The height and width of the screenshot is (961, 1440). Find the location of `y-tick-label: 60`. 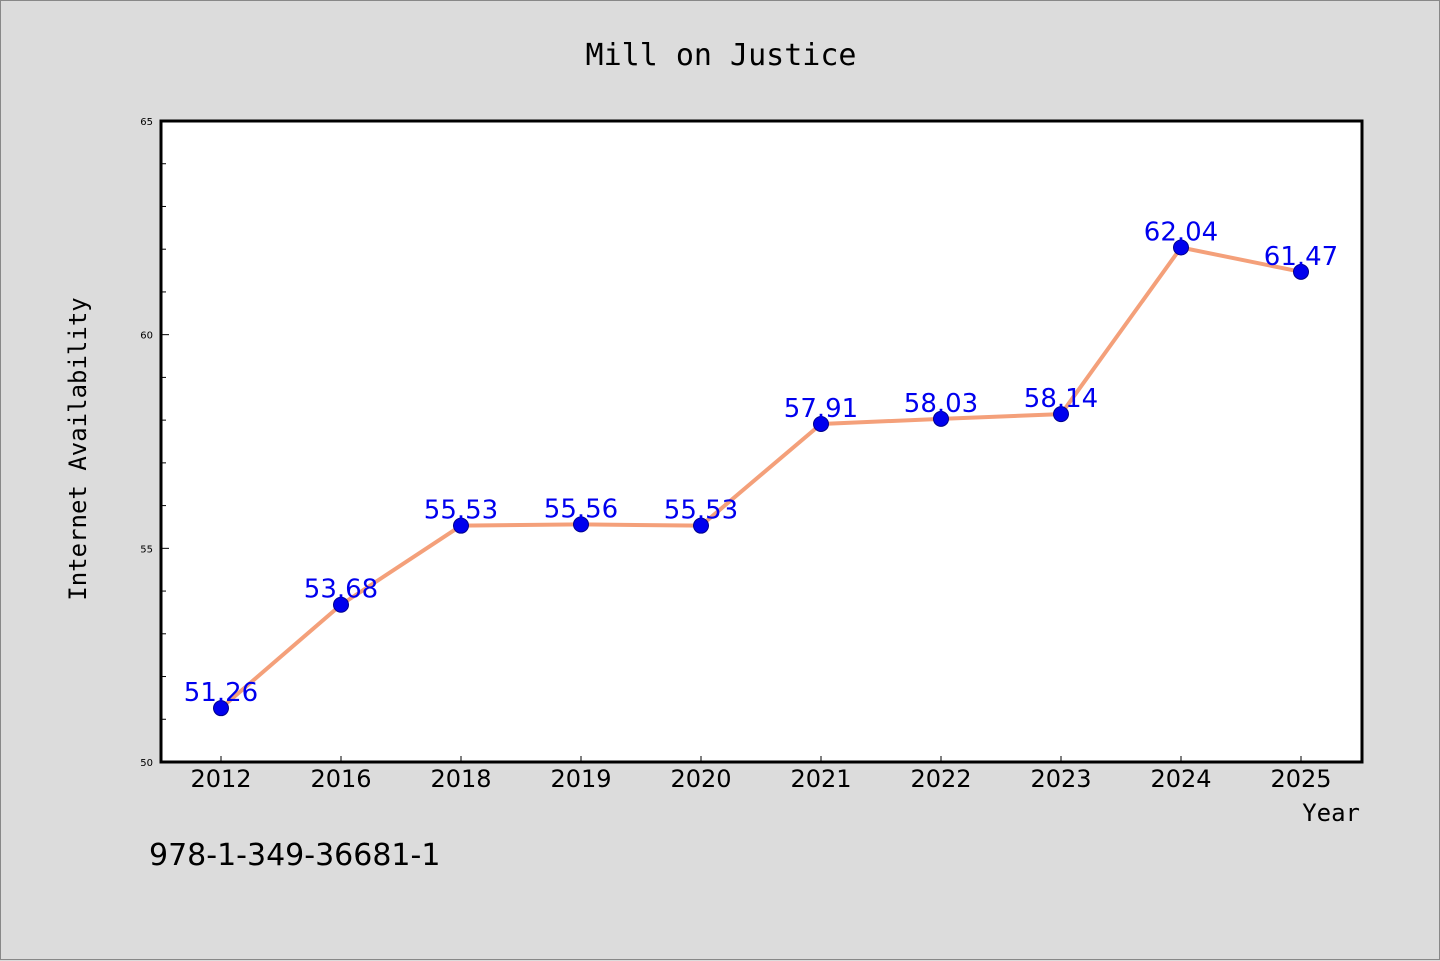

y-tick-label: 60 is located at coordinates (146, 336).